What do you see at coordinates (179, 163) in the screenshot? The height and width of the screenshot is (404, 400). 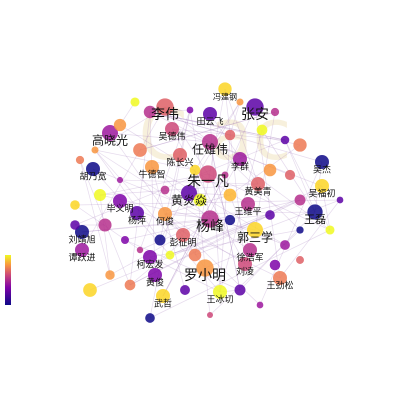 I see `node-label: 陈长兴` at bounding box center [179, 163].